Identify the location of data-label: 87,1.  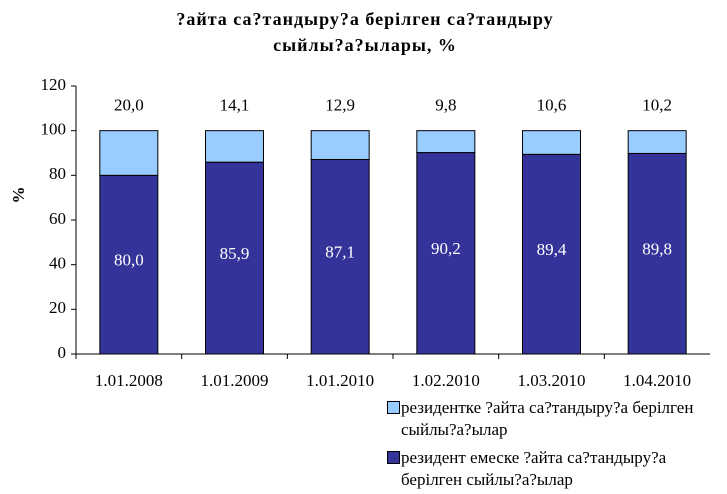
(340, 252).